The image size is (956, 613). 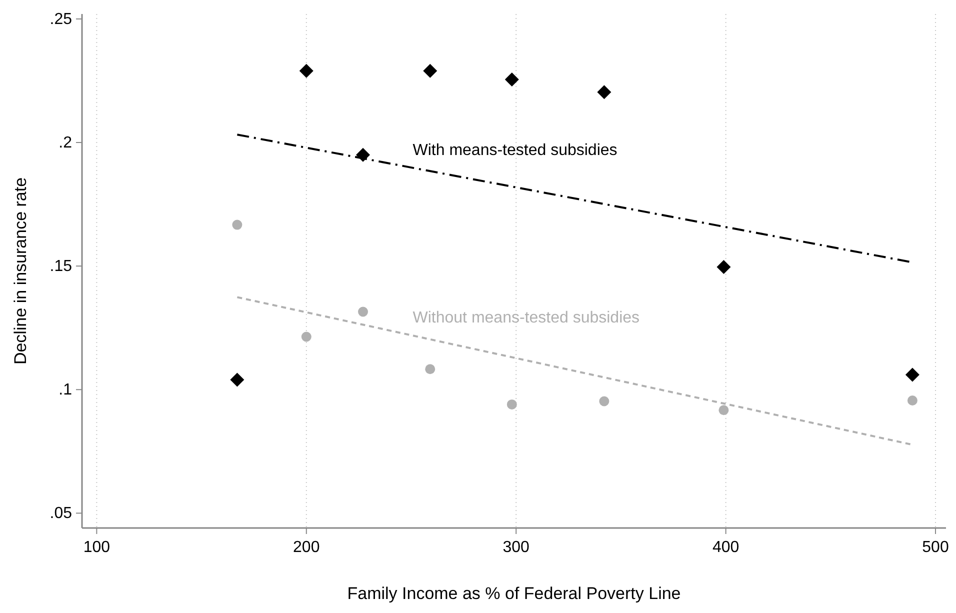 I want to click on x-tick-label: 400, so click(x=726, y=547).